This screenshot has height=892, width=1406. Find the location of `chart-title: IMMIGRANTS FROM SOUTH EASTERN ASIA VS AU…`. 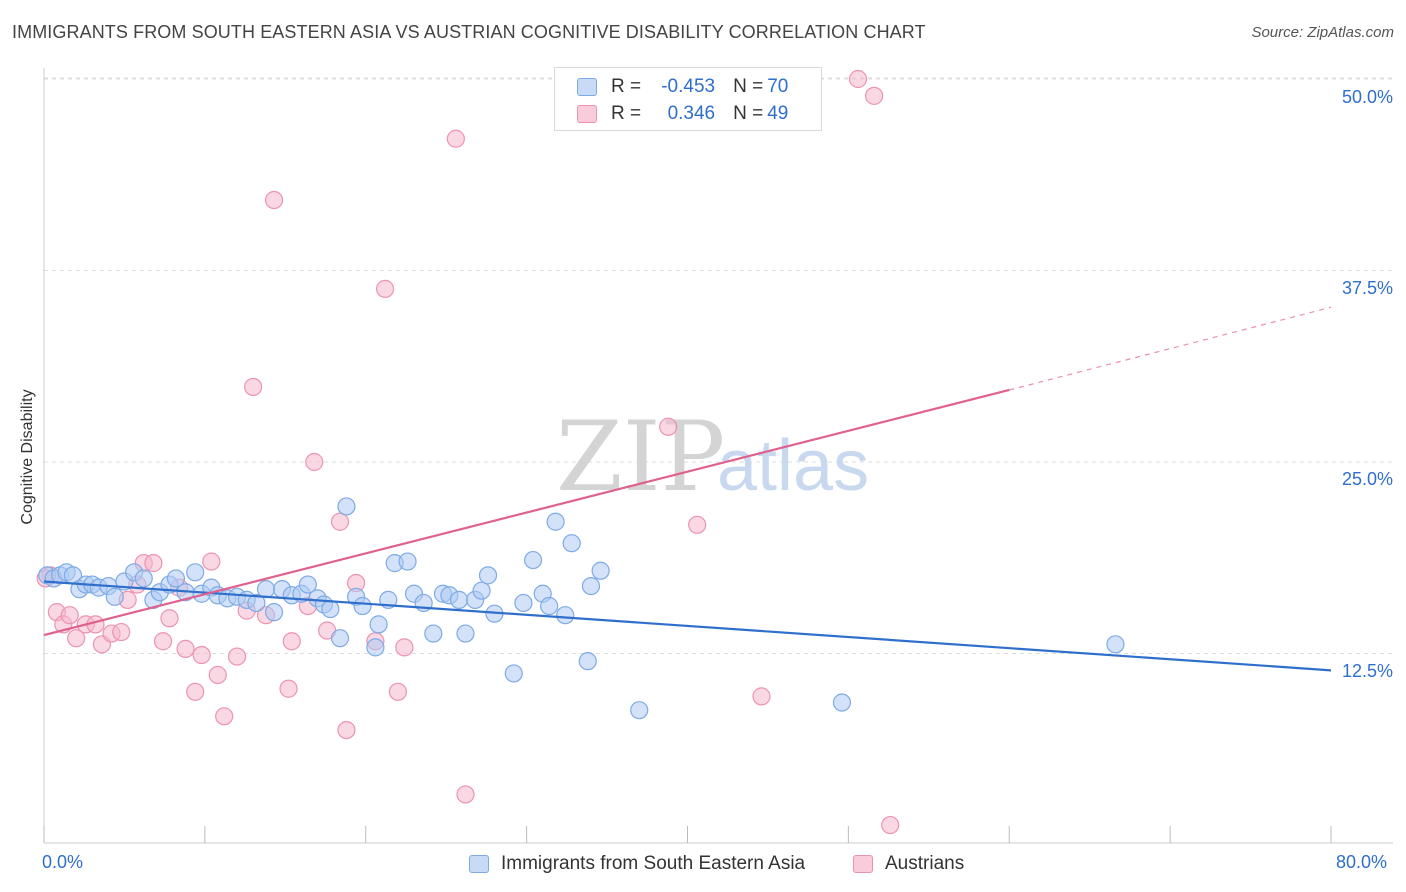

chart-title: IMMIGRANTS FROM SOUTH EASTERN ASIA VS AU… is located at coordinates (469, 32).